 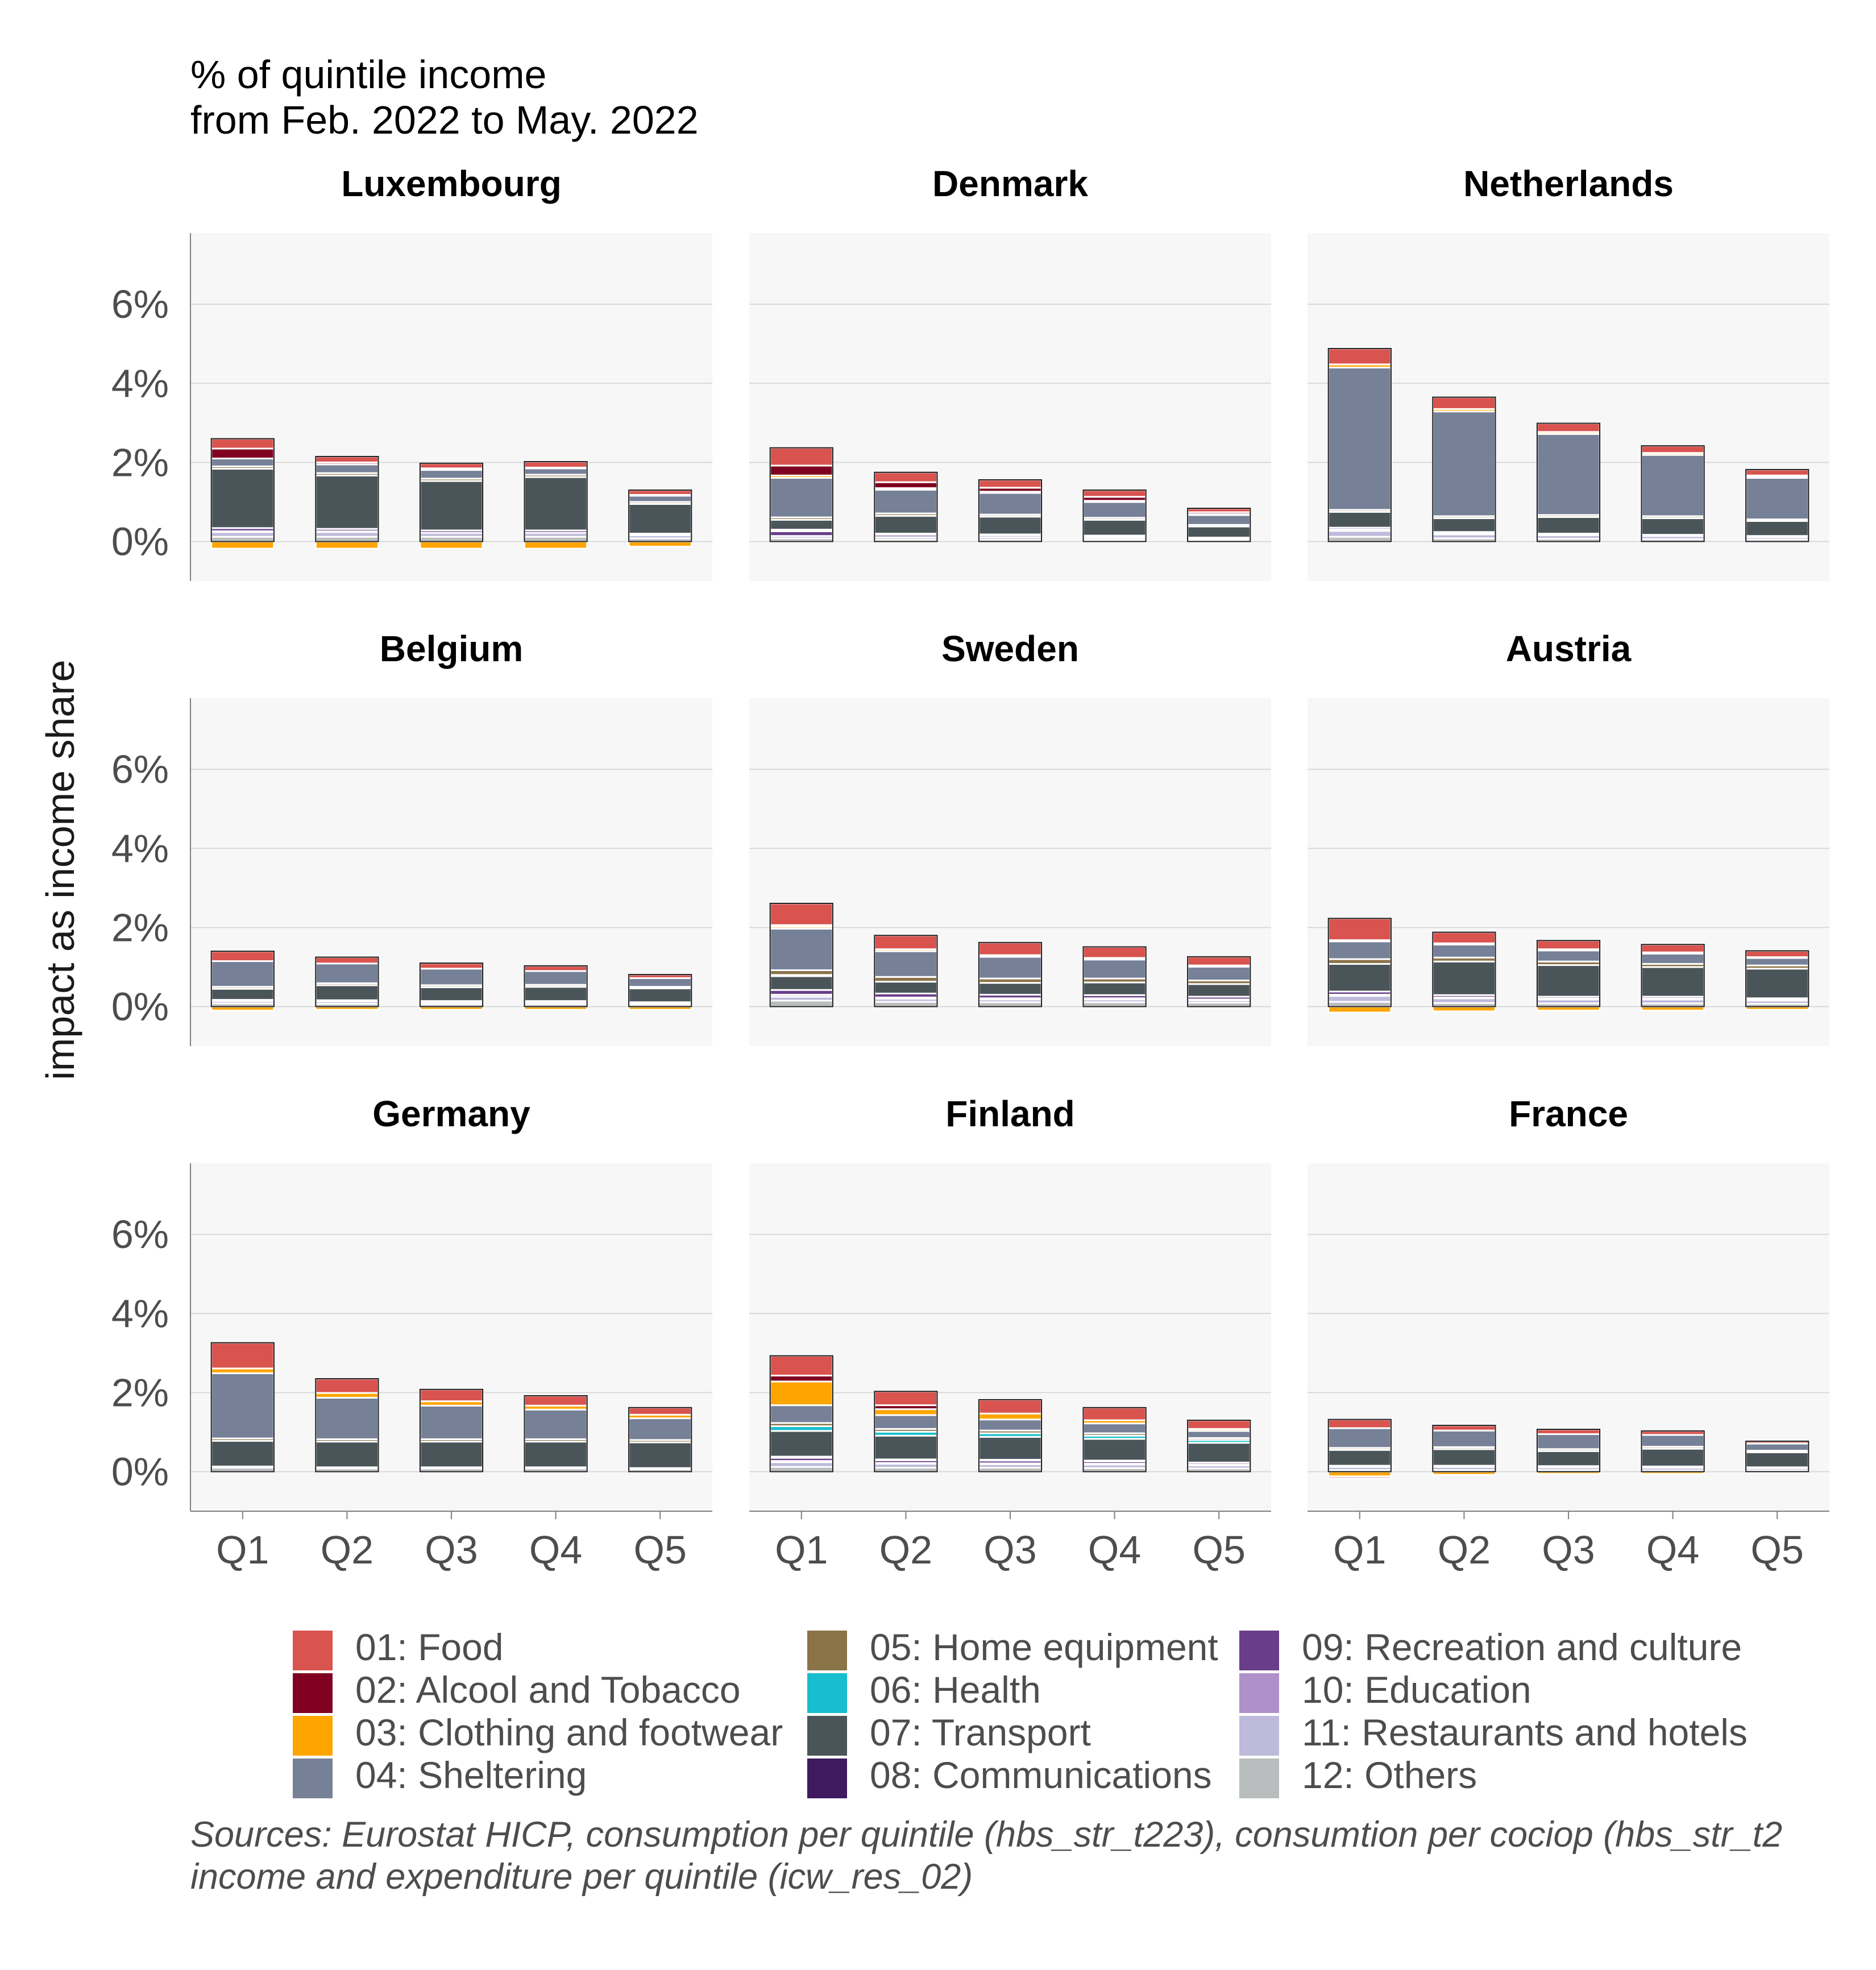 What do you see at coordinates (1010, 1113) in the screenshot?
I see `panel-title-finland: Finland` at bounding box center [1010, 1113].